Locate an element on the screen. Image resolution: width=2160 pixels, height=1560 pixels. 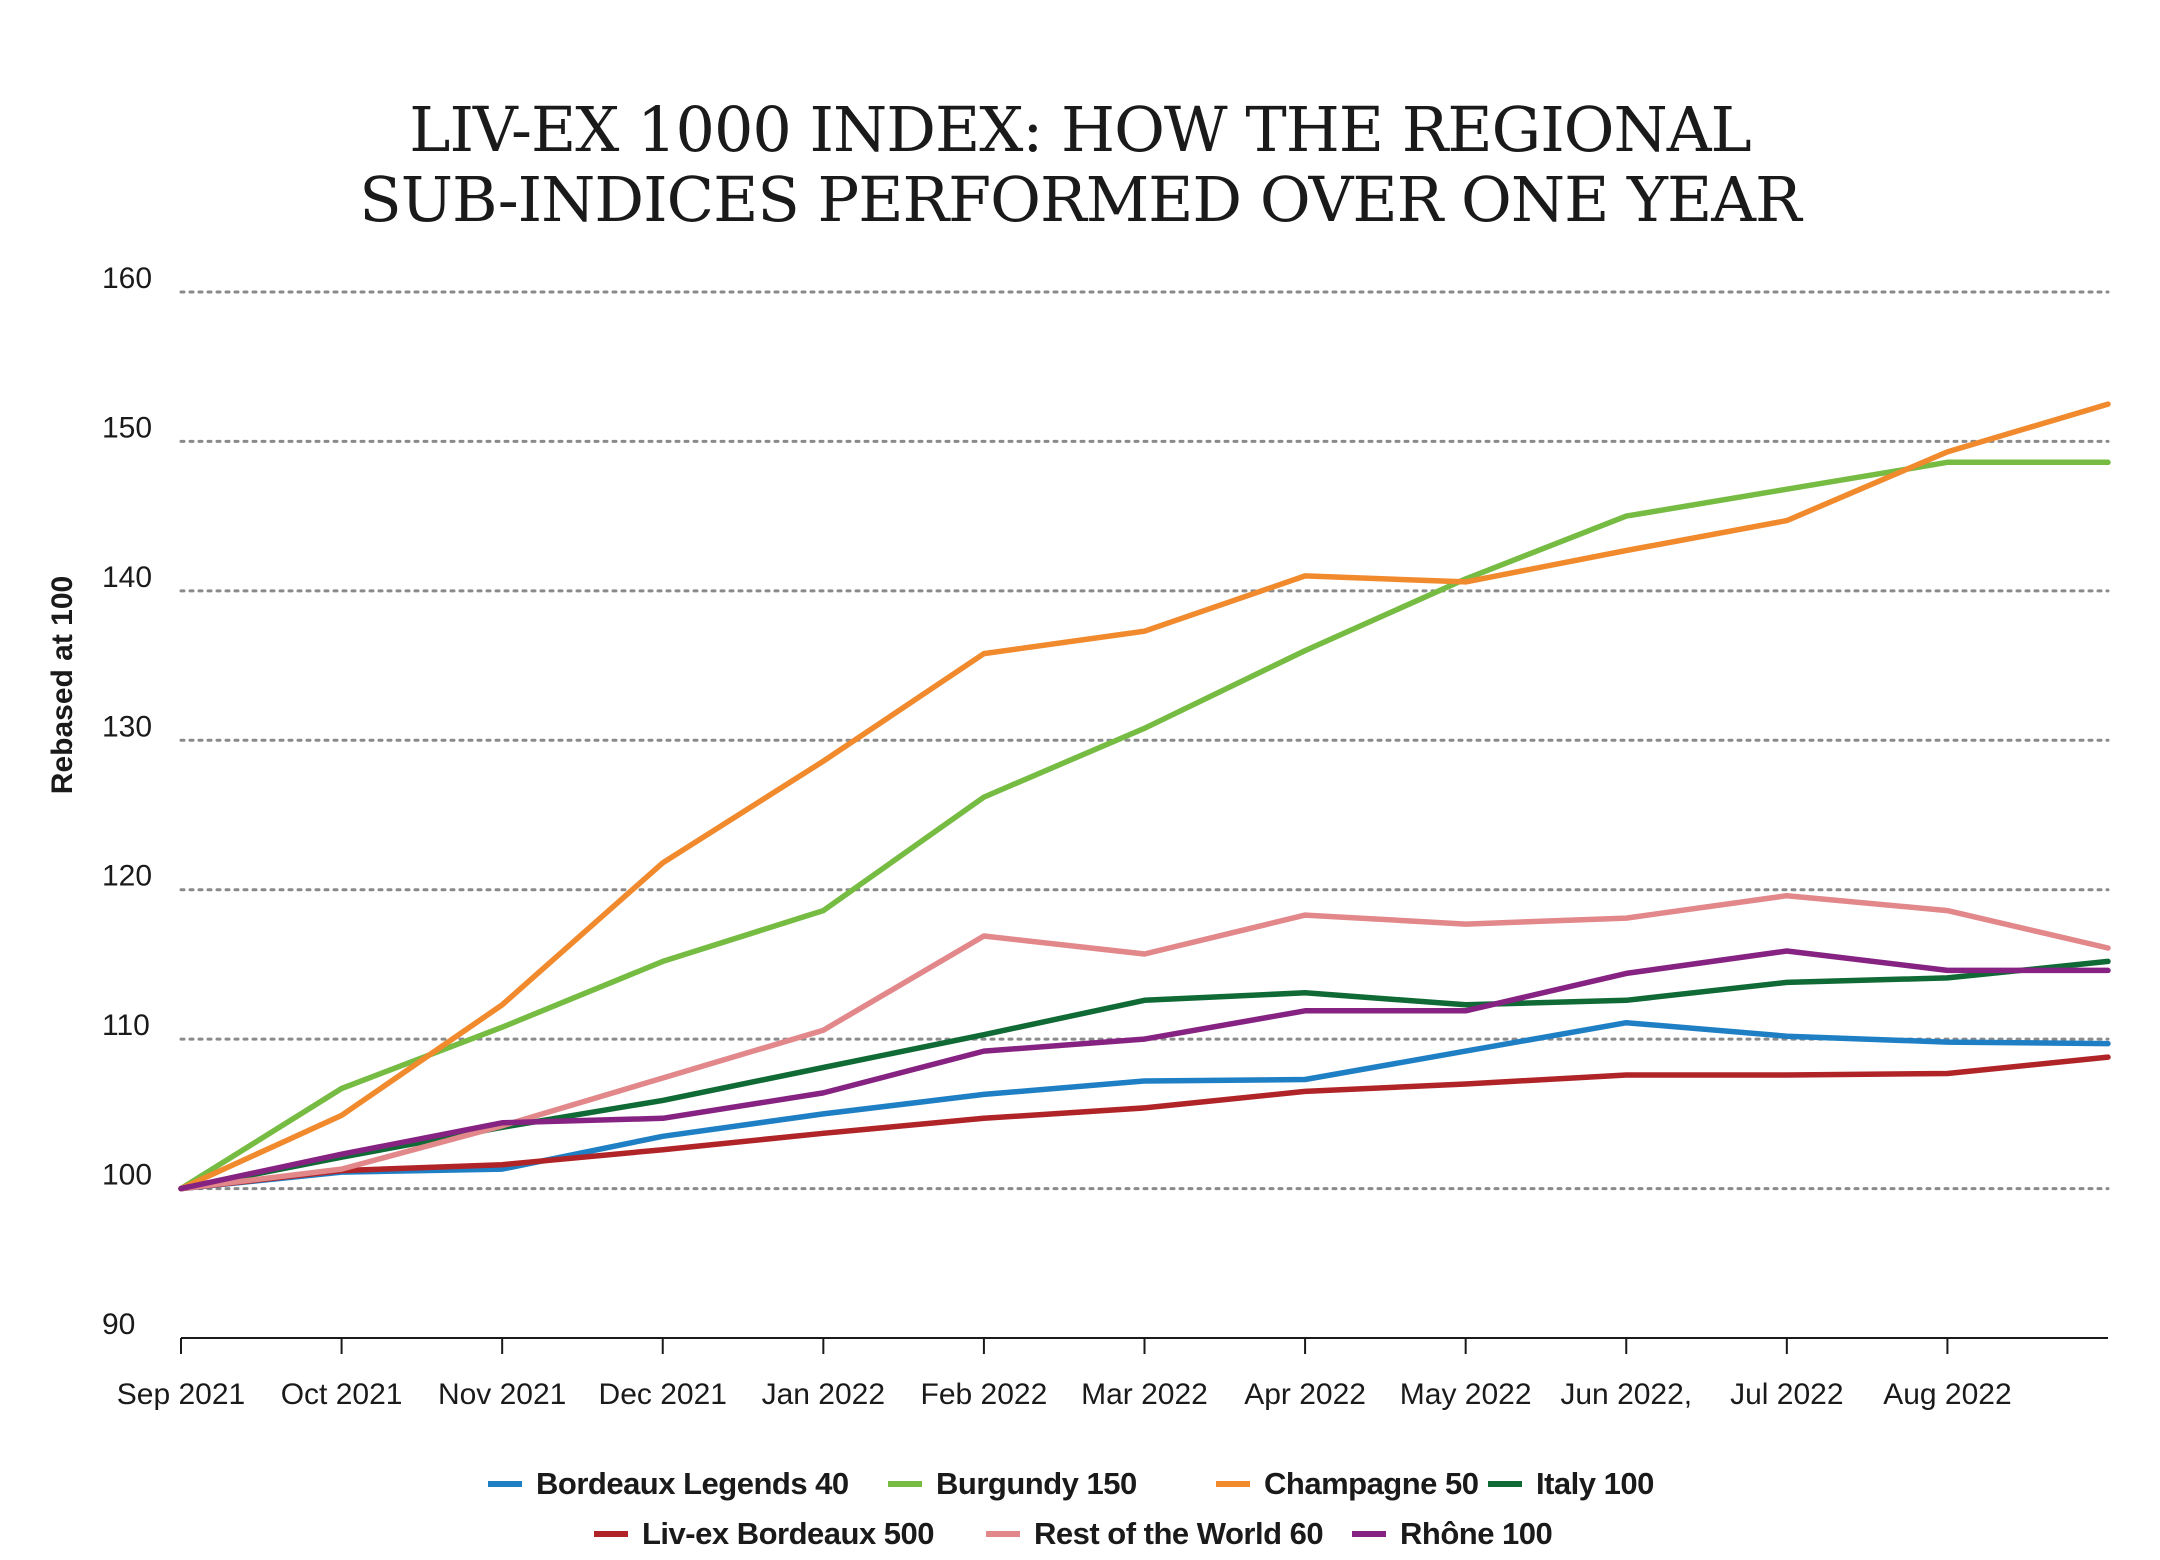
x-tick-label-8: May 2022 is located at coordinates (1466, 1394).